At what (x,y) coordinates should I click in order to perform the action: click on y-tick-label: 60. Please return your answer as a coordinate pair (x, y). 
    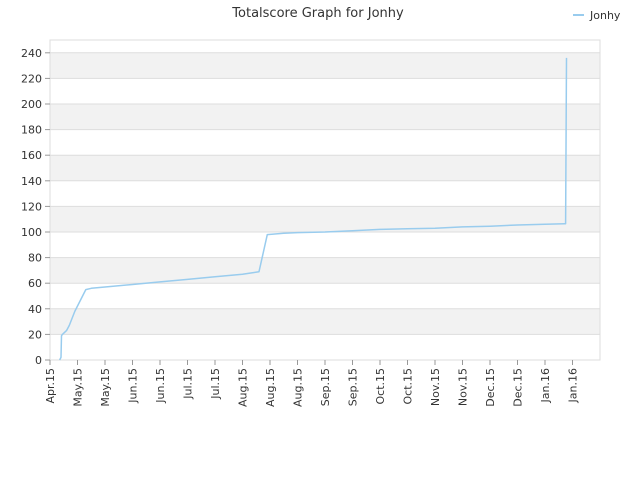
    Looking at the image, I should click on (35, 283).